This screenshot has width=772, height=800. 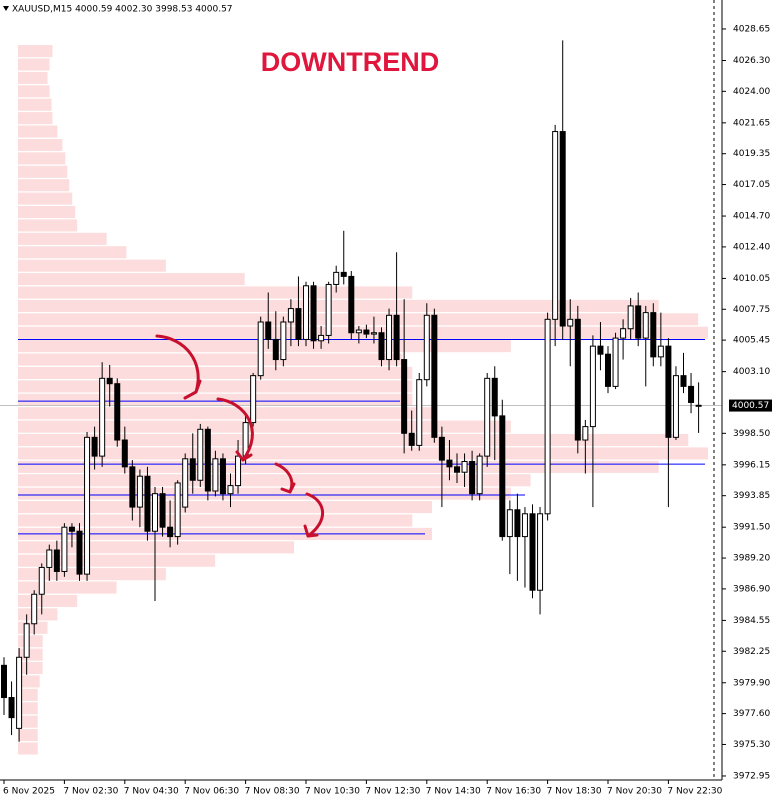 What do you see at coordinates (751, 714) in the screenshot?
I see `y-tick-label: 3977.60` at bounding box center [751, 714].